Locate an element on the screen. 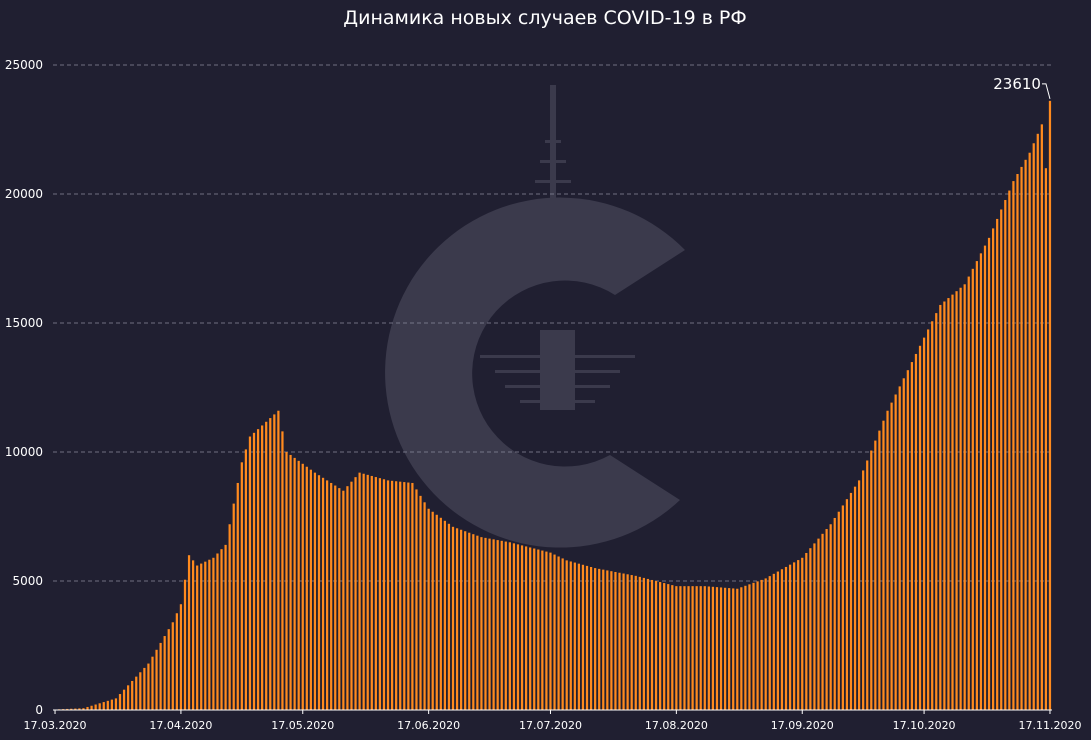  peak-value-label: 23610 is located at coordinates (1017, 84).